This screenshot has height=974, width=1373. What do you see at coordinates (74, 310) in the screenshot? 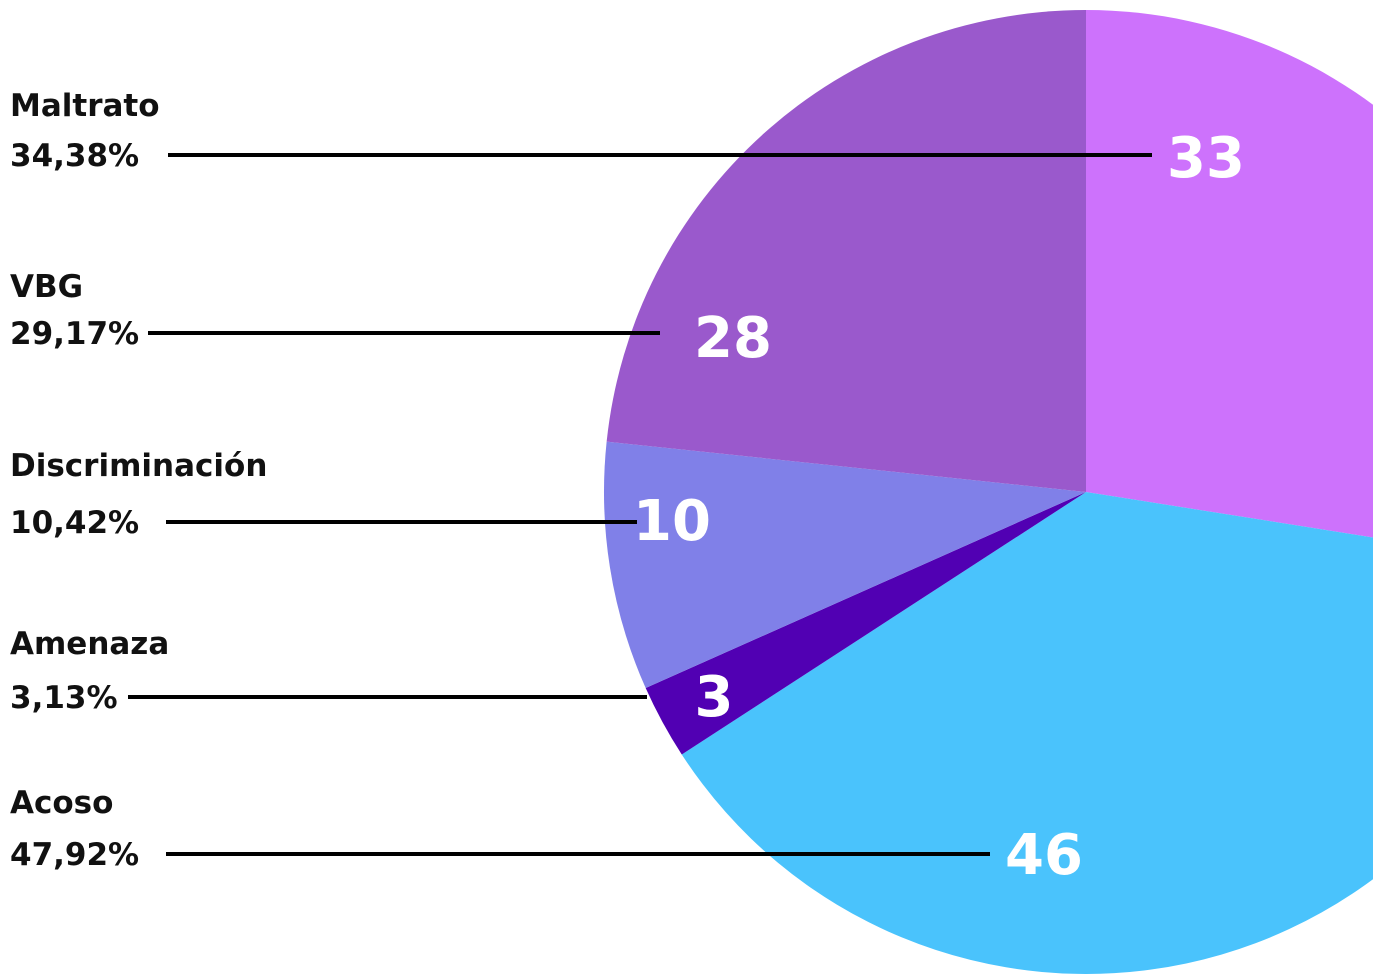
I see `legend-entry-vbg: VBG 29,17%` at bounding box center [74, 310].